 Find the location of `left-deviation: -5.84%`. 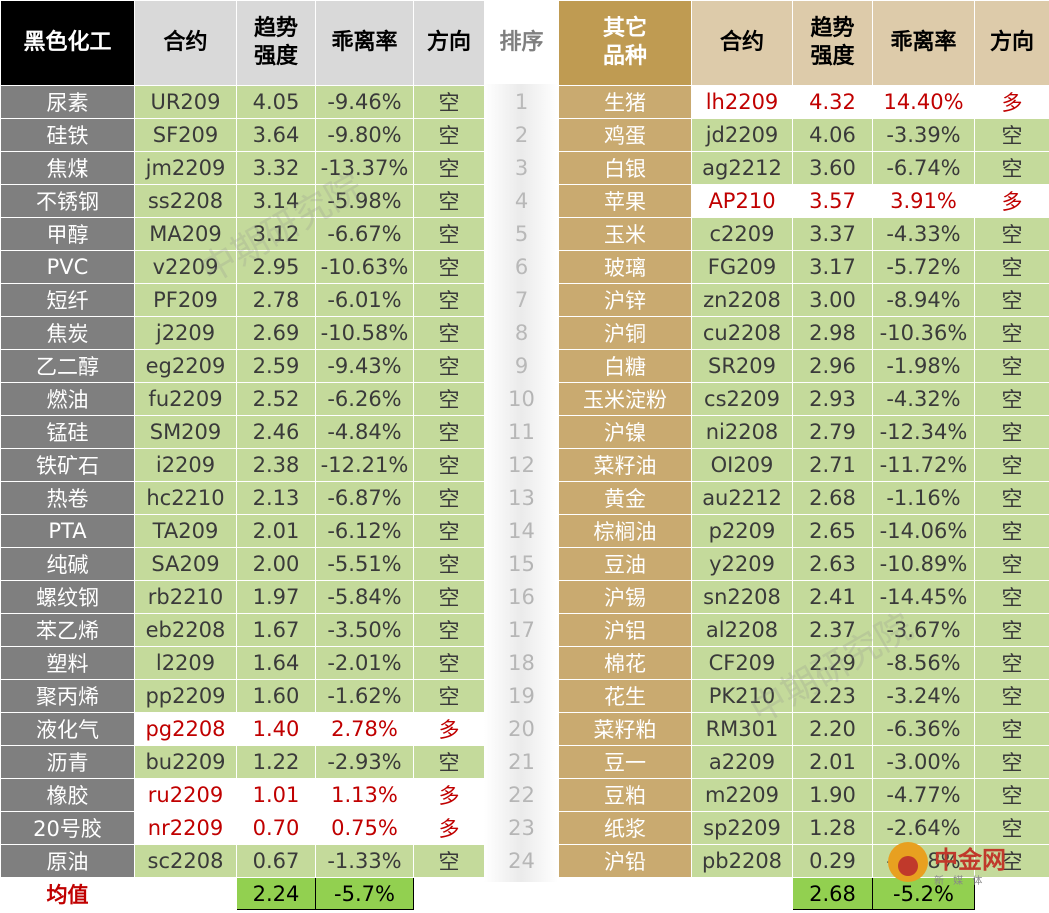

left-deviation: -5.84% is located at coordinates (364, 597).